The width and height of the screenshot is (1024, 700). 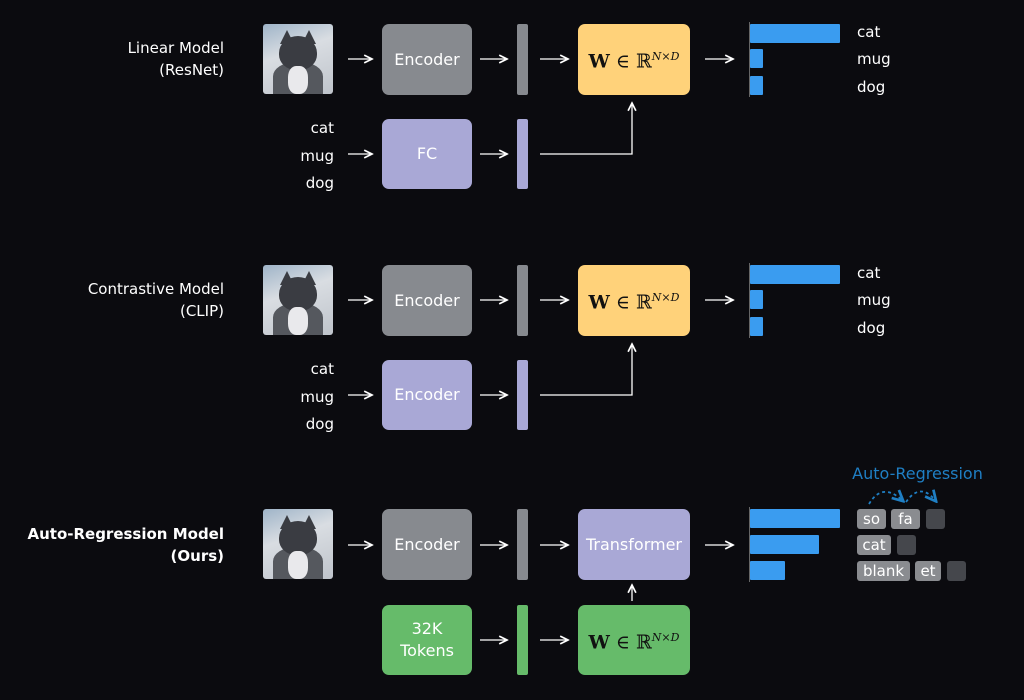 What do you see at coordinates (125, 545) in the screenshot?
I see `row-title-autoregression: Auto-Regression Model (Ours)` at bounding box center [125, 545].